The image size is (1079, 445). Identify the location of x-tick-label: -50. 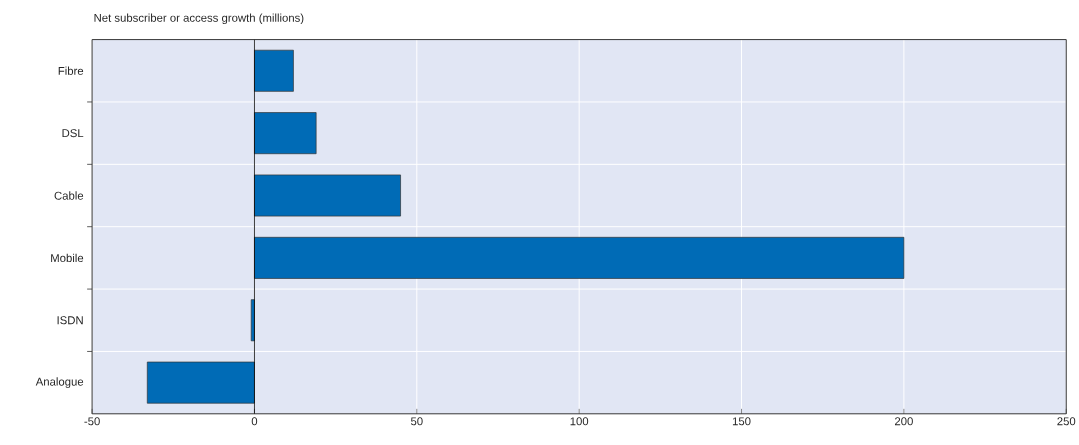
(92, 421).